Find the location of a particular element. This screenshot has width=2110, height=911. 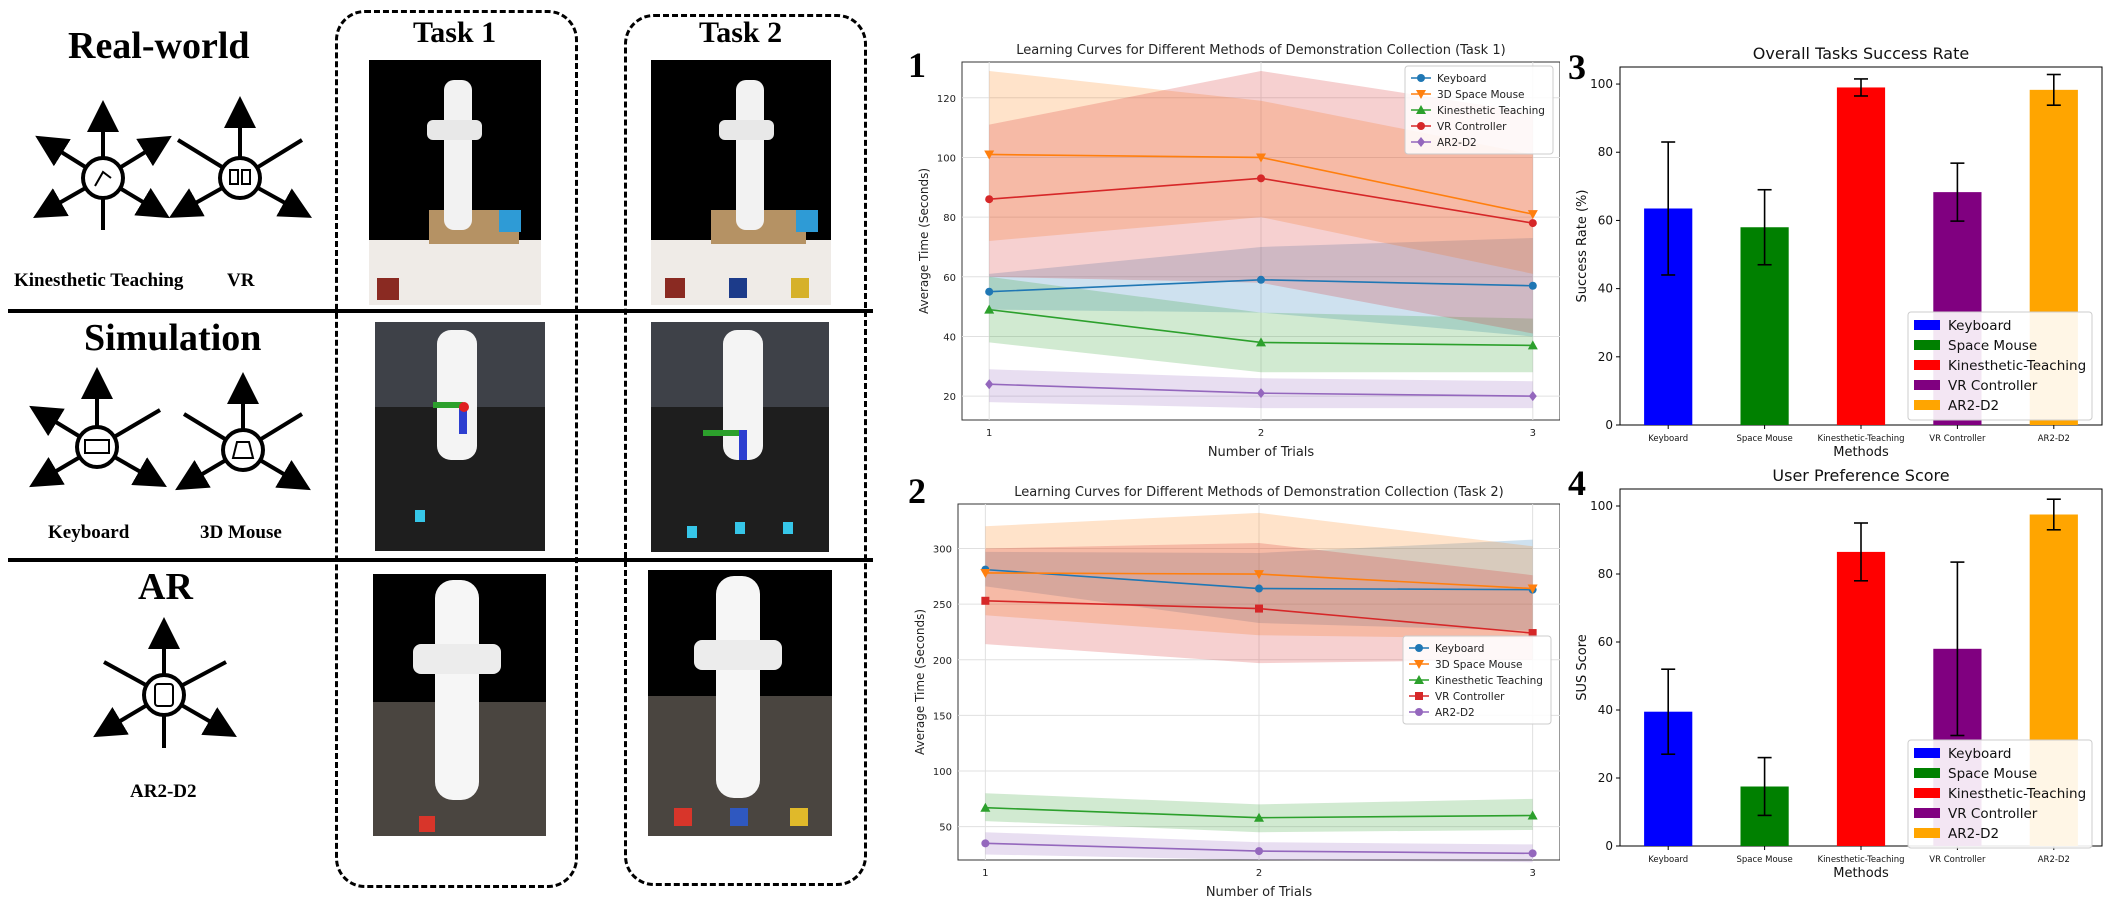

y-tick-label: 300 is located at coordinates (942, 550).